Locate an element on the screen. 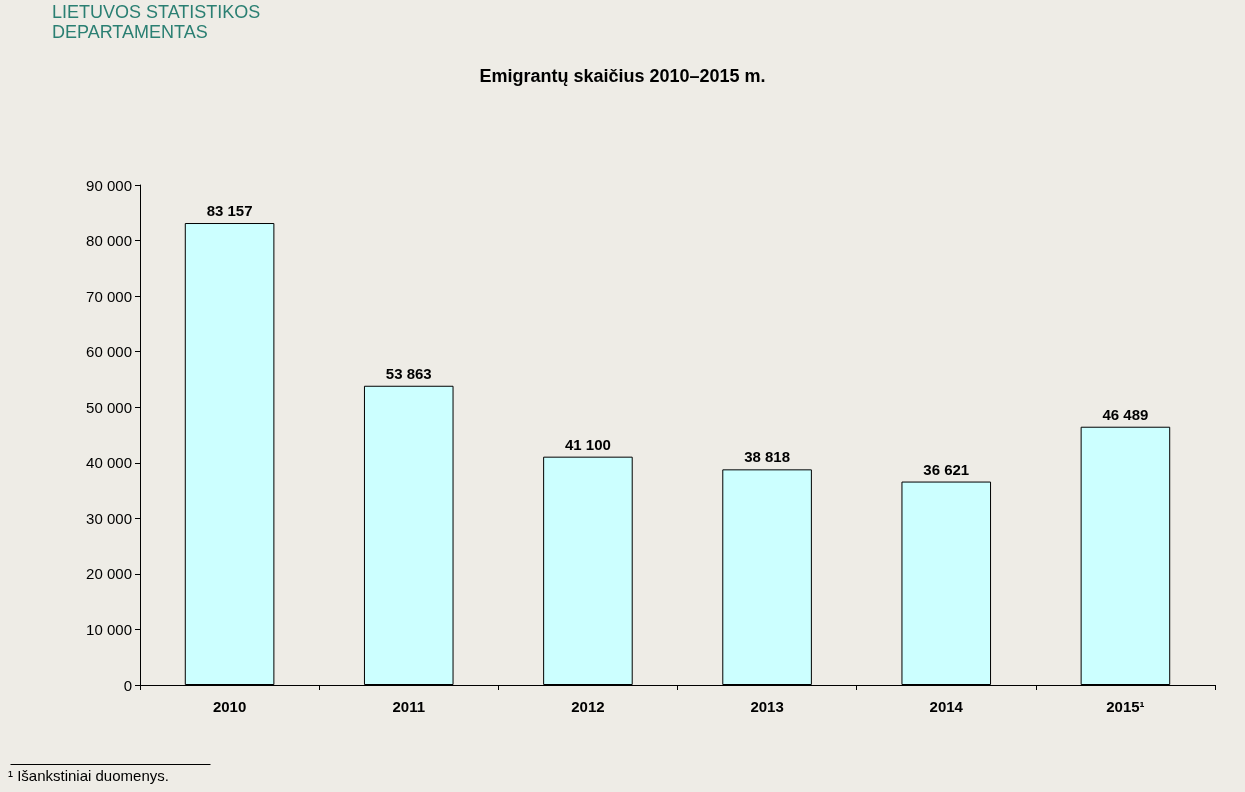 The height and width of the screenshot is (792, 1245). x-tick-label: 2011 is located at coordinates (409, 706).